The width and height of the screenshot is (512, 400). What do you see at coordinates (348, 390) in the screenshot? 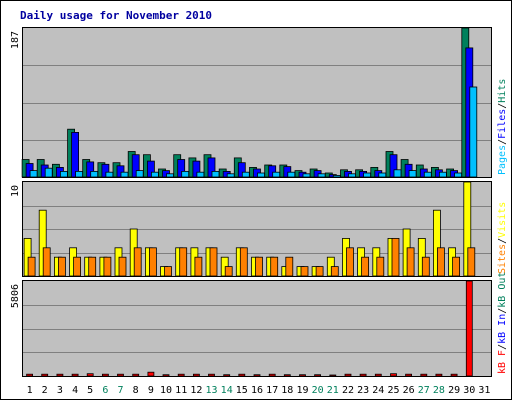
I see `day-label-22: 22` at bounding box center [348, 390].